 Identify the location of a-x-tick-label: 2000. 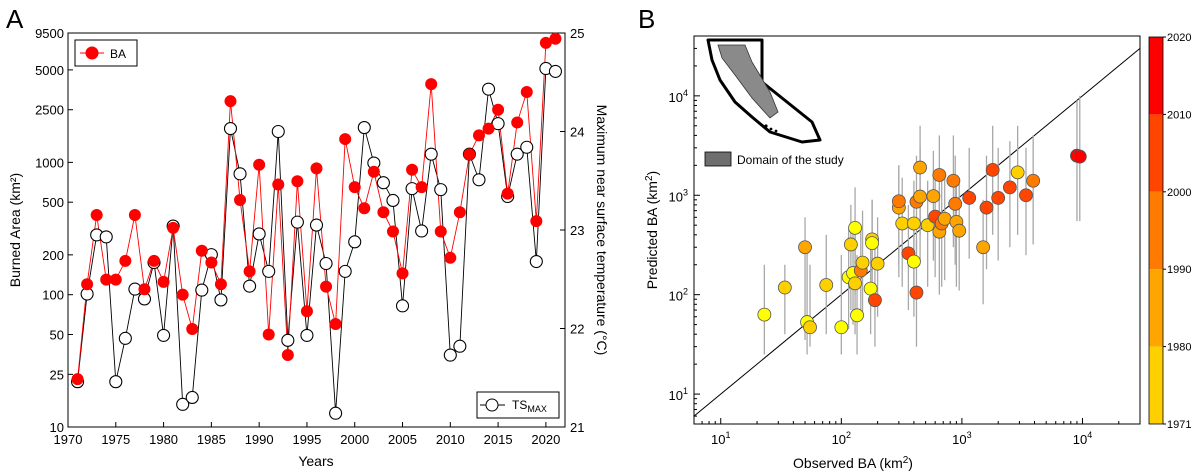
(354, 439).